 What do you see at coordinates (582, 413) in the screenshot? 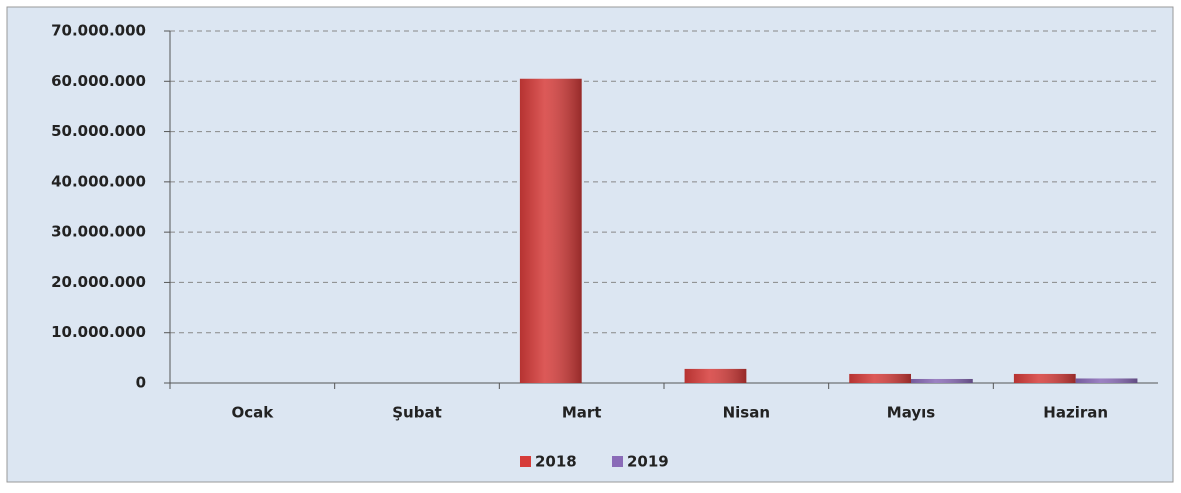
I see `x-tick-label: Mart` at bounding box center [582, 413].